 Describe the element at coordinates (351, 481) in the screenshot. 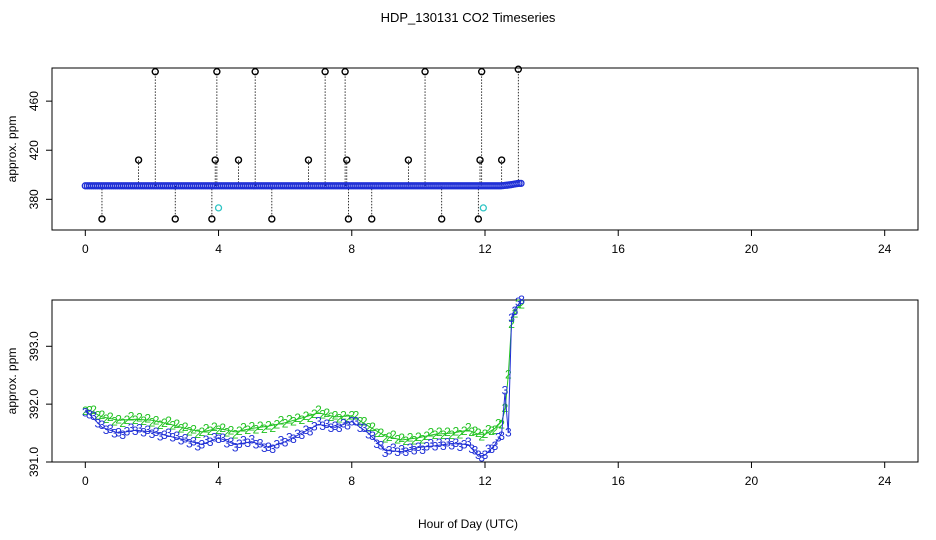

I see `x-tick-label: 8` at that location.